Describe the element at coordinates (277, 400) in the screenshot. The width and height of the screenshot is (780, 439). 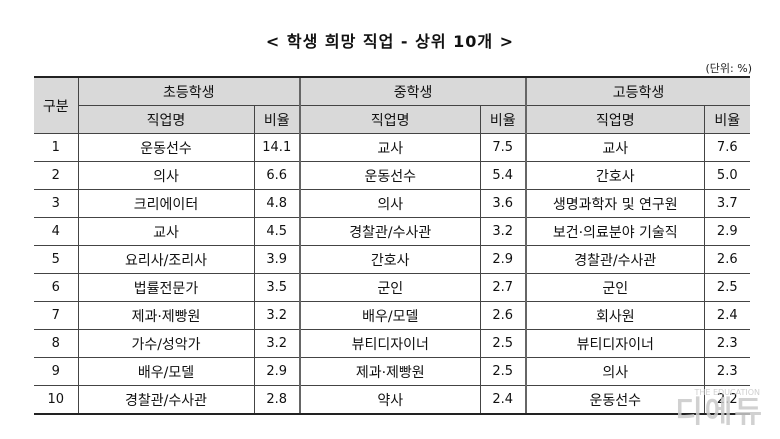
I see `cell-elementary-ratio: 2.8` at that location.